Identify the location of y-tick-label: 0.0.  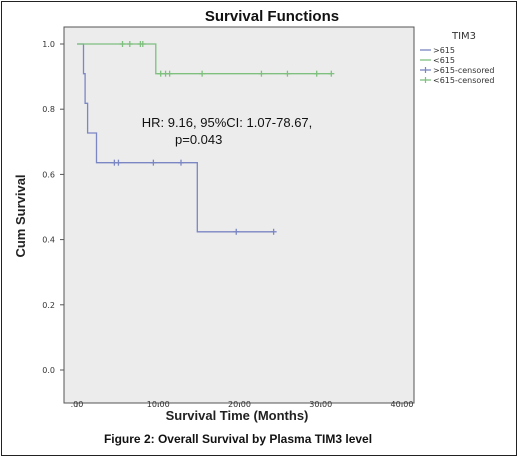
(48, 370).